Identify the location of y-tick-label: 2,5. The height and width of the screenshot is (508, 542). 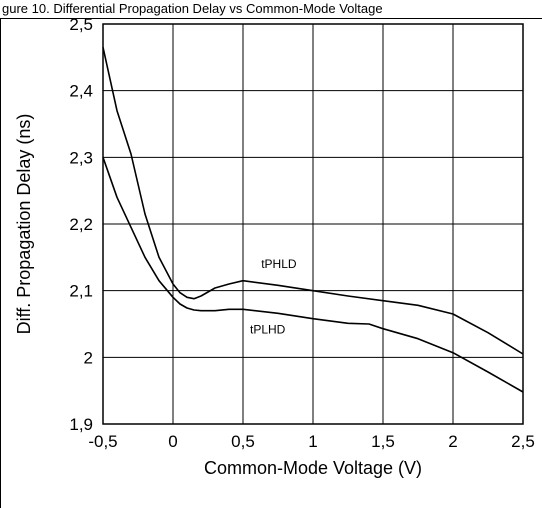
(81, 24).